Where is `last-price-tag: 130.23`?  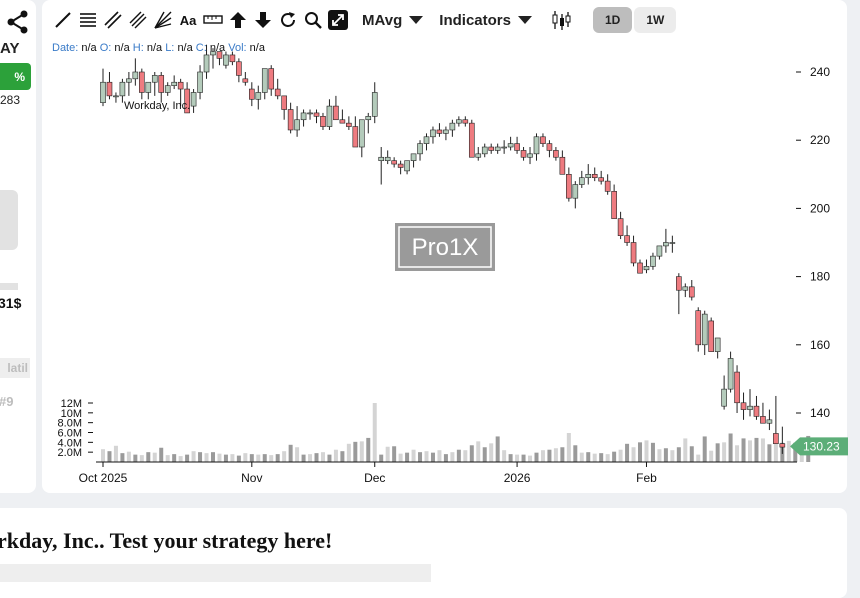 last-price-tag: 130.23 is located at coordinates (819, 446).